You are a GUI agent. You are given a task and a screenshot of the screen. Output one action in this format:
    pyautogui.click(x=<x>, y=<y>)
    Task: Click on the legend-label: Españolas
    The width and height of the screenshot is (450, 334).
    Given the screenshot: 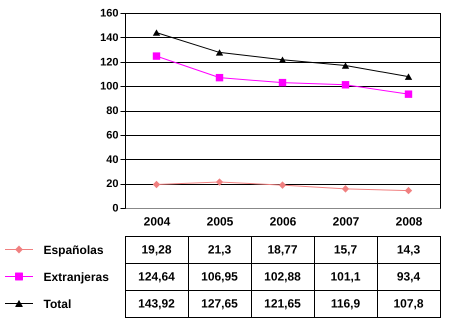 What is the action you would take?
    pyautogui.click(x=74, y=250)
    